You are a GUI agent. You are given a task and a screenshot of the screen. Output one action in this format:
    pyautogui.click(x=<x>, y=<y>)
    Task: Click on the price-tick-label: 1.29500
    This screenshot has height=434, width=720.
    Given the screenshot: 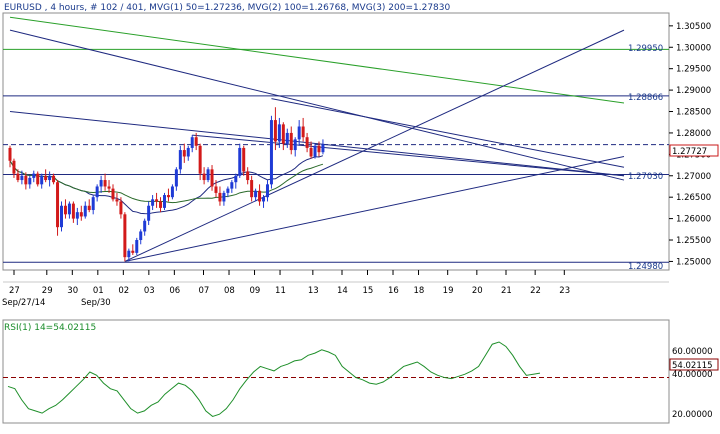 What is the action you would take?
    pyautogui.click(x=693, y=70)
    